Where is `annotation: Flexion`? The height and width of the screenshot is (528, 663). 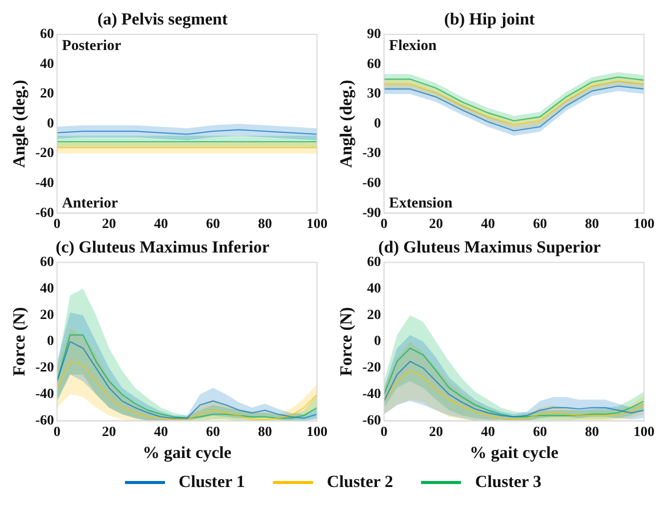 annotation: Flexion is located at coordinates (413, 46).